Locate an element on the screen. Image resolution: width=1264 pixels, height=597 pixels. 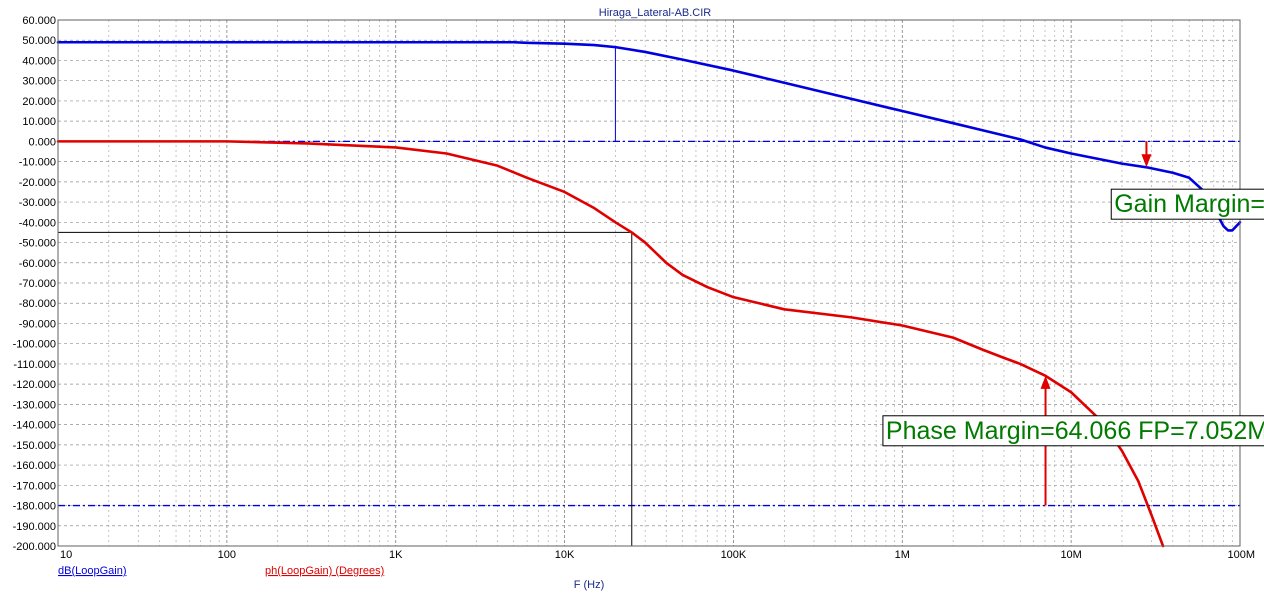
y-tick-label: 0.000 is located at coordinates (42, 142).